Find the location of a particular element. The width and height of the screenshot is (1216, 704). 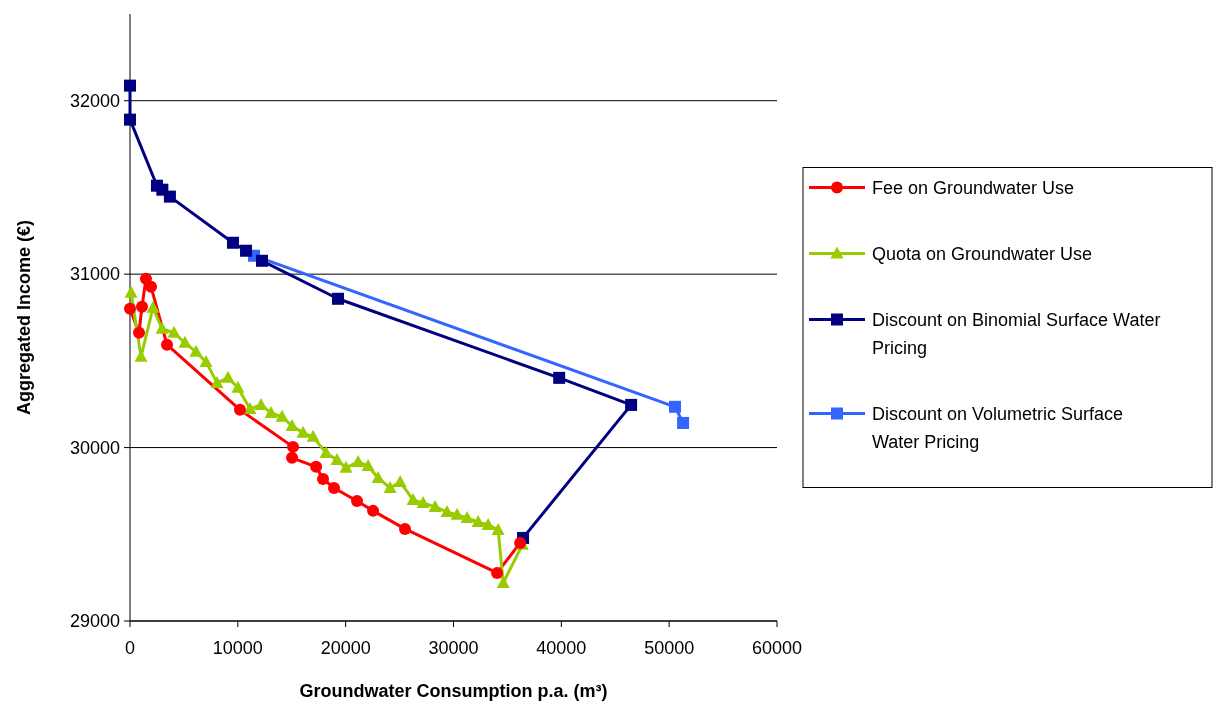

x-tick-label: 60000 is located at coordinates (777, 648).